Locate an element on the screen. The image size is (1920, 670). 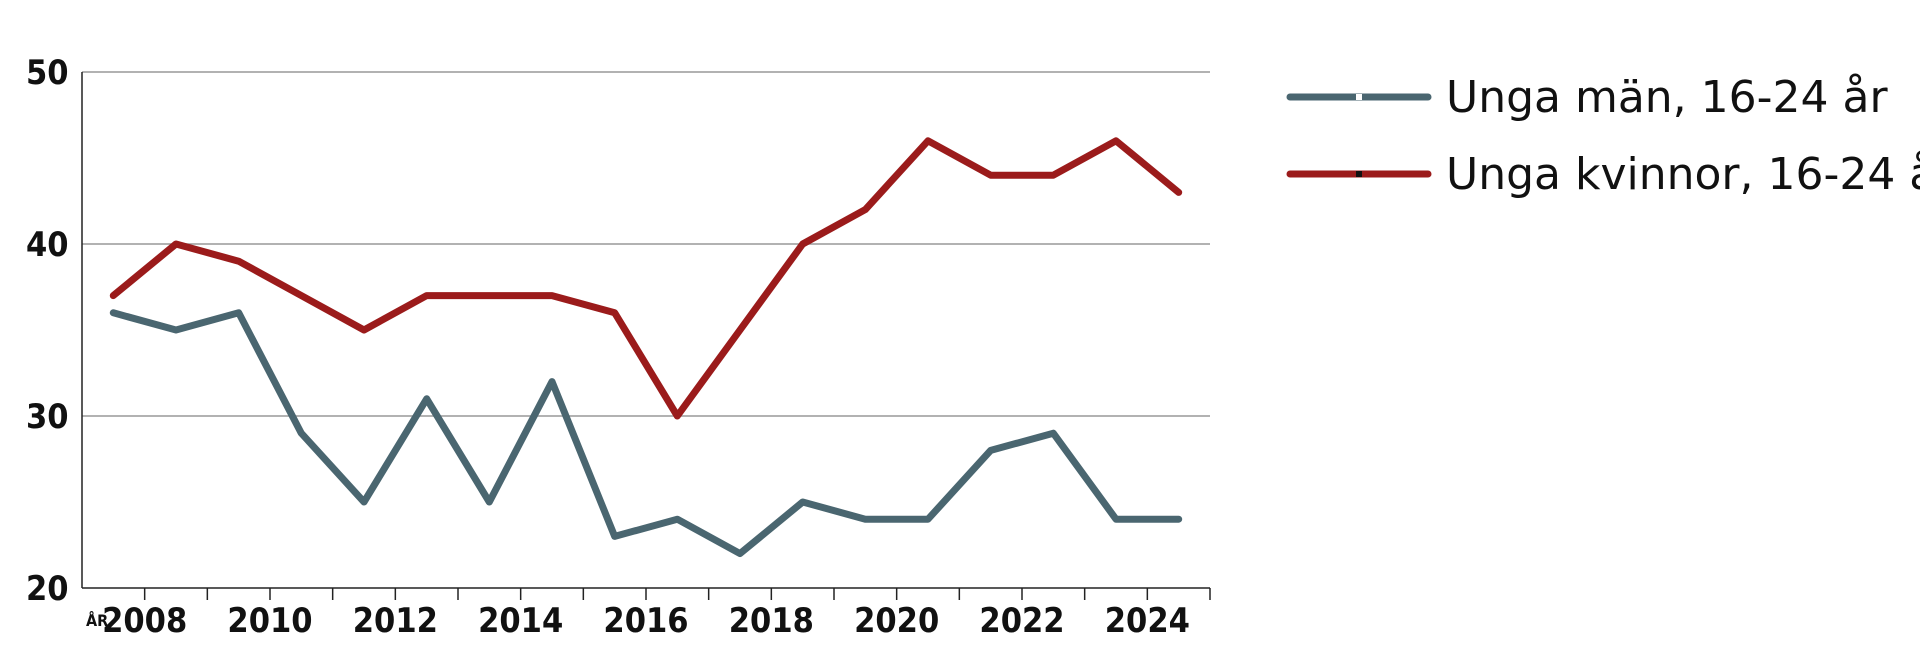
x-tick-label: 2020 is located at coordinates (896, 621).